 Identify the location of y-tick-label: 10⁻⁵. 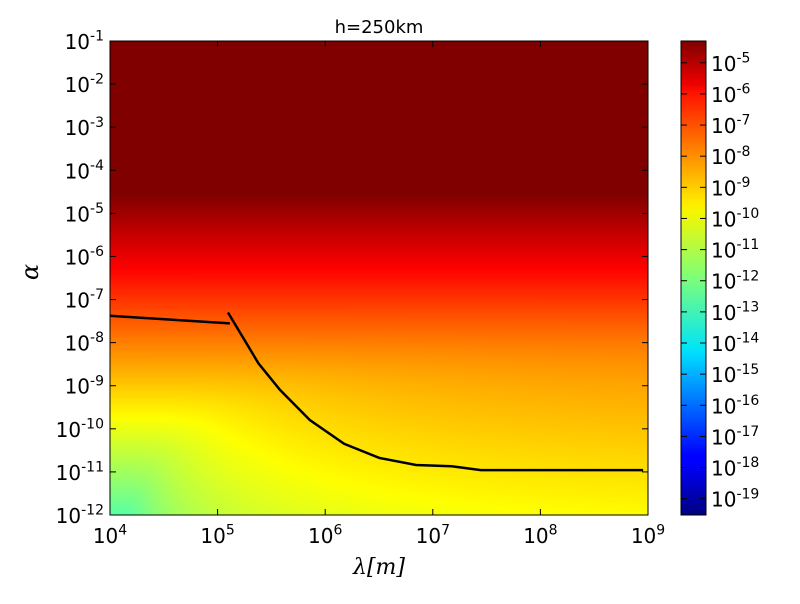
(84, 213).